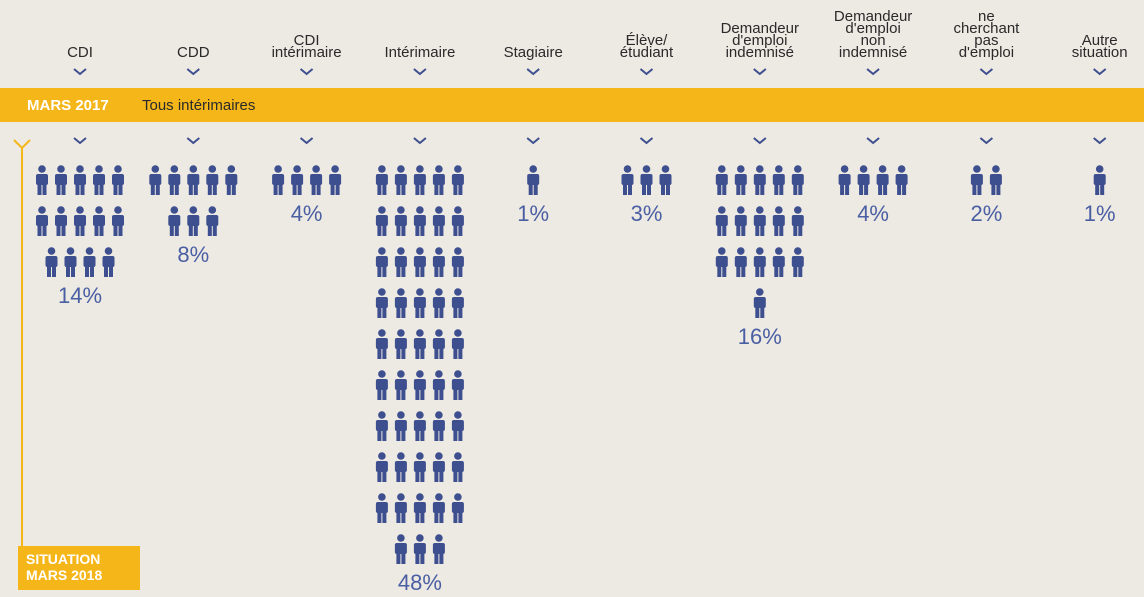 Image resolution: width=1144 pixels, height=597 pixels. I want to click on category-label: ne cherchant pas d'emploi, so click(986, 34).